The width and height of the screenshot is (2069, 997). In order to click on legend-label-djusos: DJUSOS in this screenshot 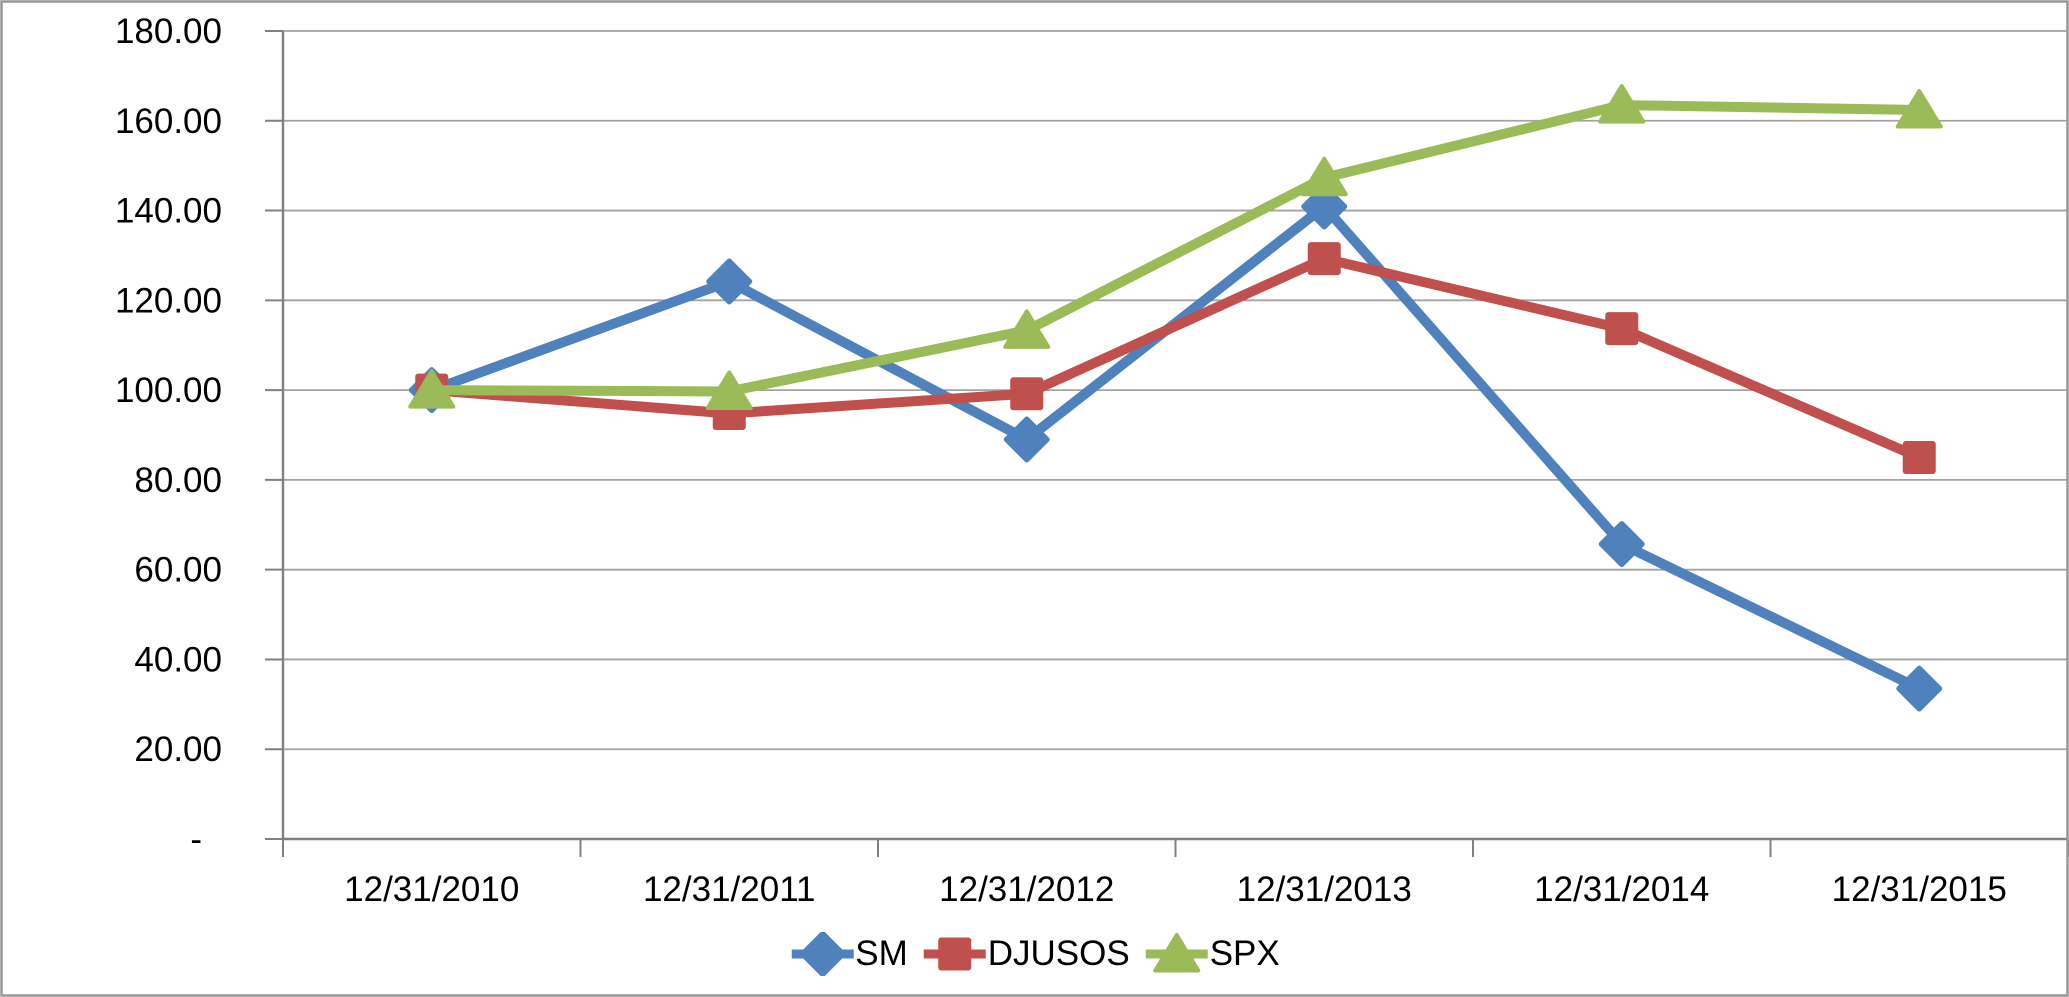, I will do `click(1058, 953)`.